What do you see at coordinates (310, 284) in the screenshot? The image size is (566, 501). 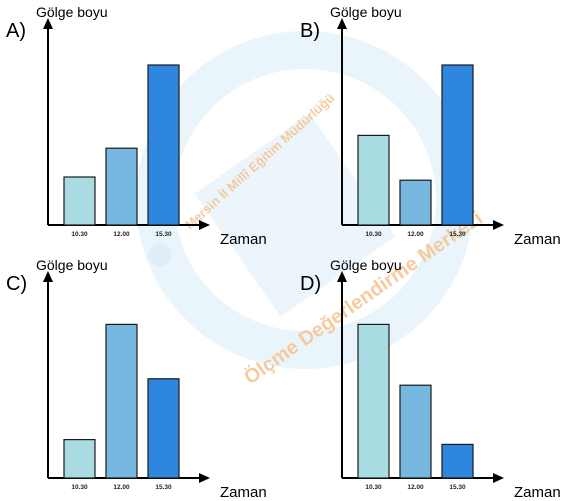 I see `option-label: D)` at bounding box center [310, 284].